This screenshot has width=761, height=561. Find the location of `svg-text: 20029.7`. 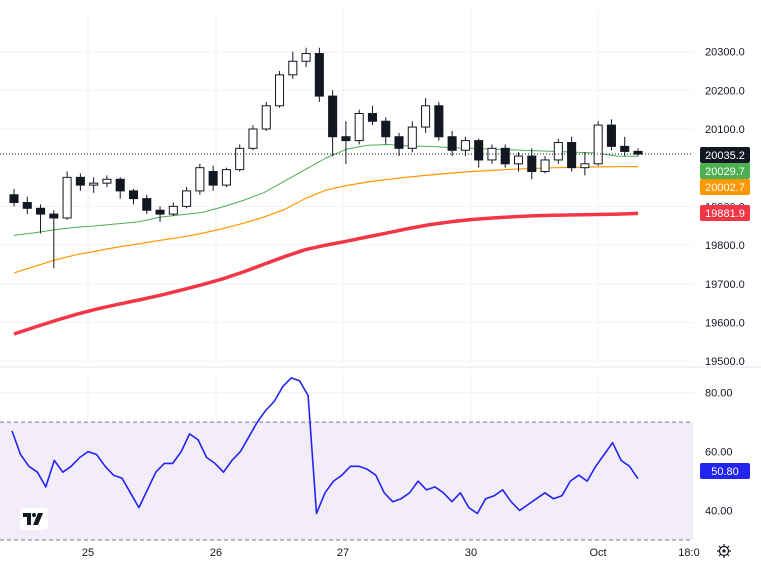

svg-text: 20029.7 is located at coordinates (725, 172).